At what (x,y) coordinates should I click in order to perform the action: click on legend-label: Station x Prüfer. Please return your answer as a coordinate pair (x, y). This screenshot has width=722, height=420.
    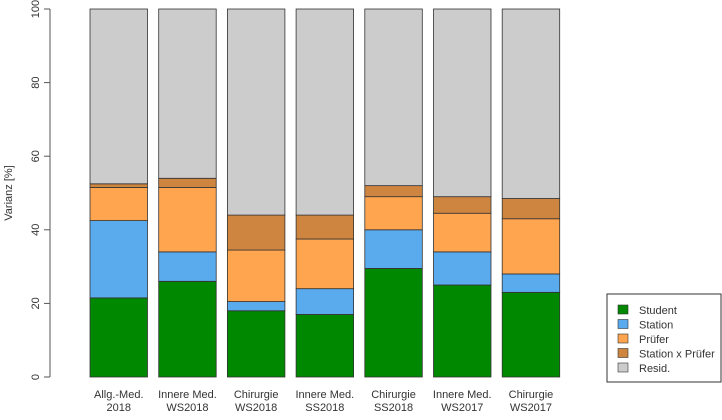
    Looking at the image, I should click on (677, 355).